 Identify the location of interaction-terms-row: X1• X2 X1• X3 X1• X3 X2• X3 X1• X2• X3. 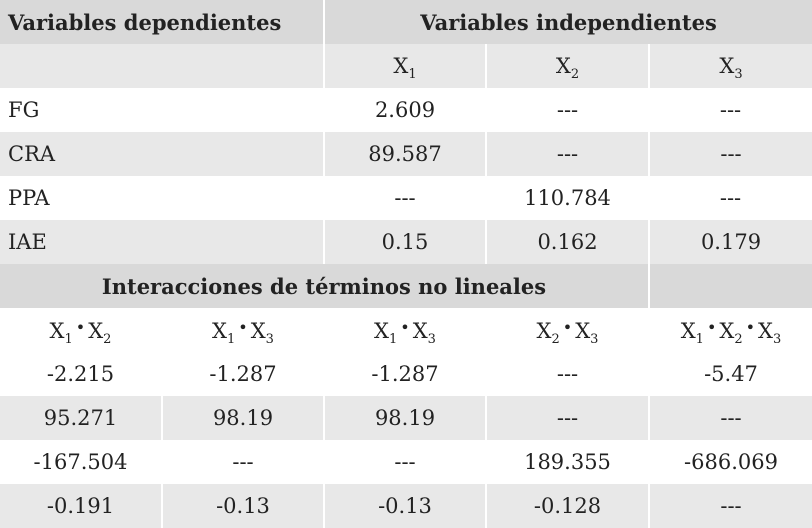
(406, 330).